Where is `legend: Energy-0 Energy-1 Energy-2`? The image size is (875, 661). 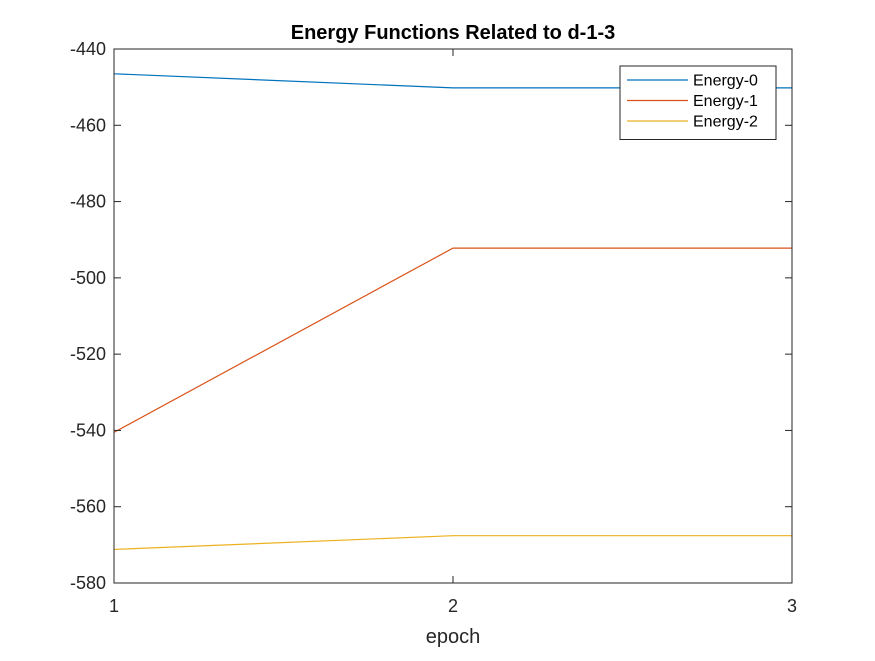 legend: Energy-0 Energy-1 Energy-2 is located at coordinates (698, 102).